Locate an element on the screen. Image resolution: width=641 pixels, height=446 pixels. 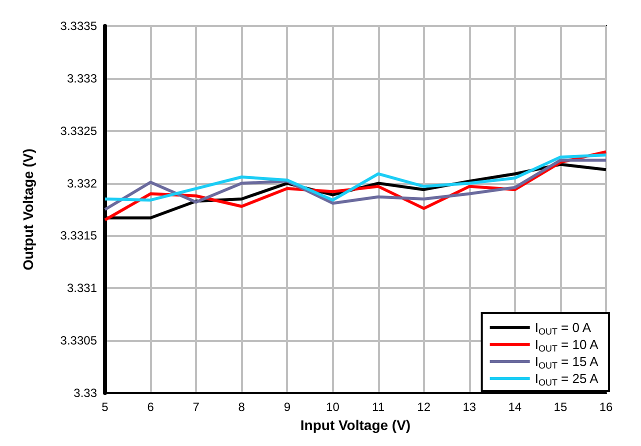
x-tick-label: 14 is located at coordinates (515, 407).